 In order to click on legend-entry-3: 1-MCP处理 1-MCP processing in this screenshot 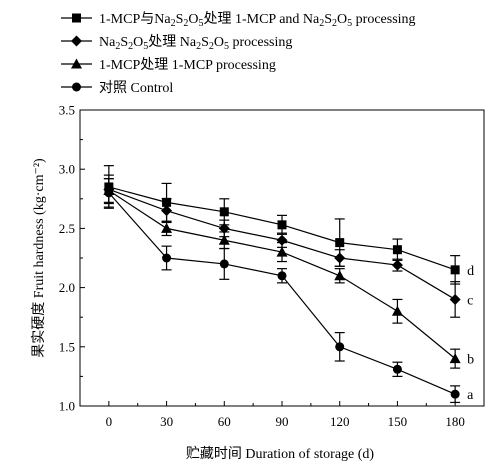, I will do `click(168, 65)`.